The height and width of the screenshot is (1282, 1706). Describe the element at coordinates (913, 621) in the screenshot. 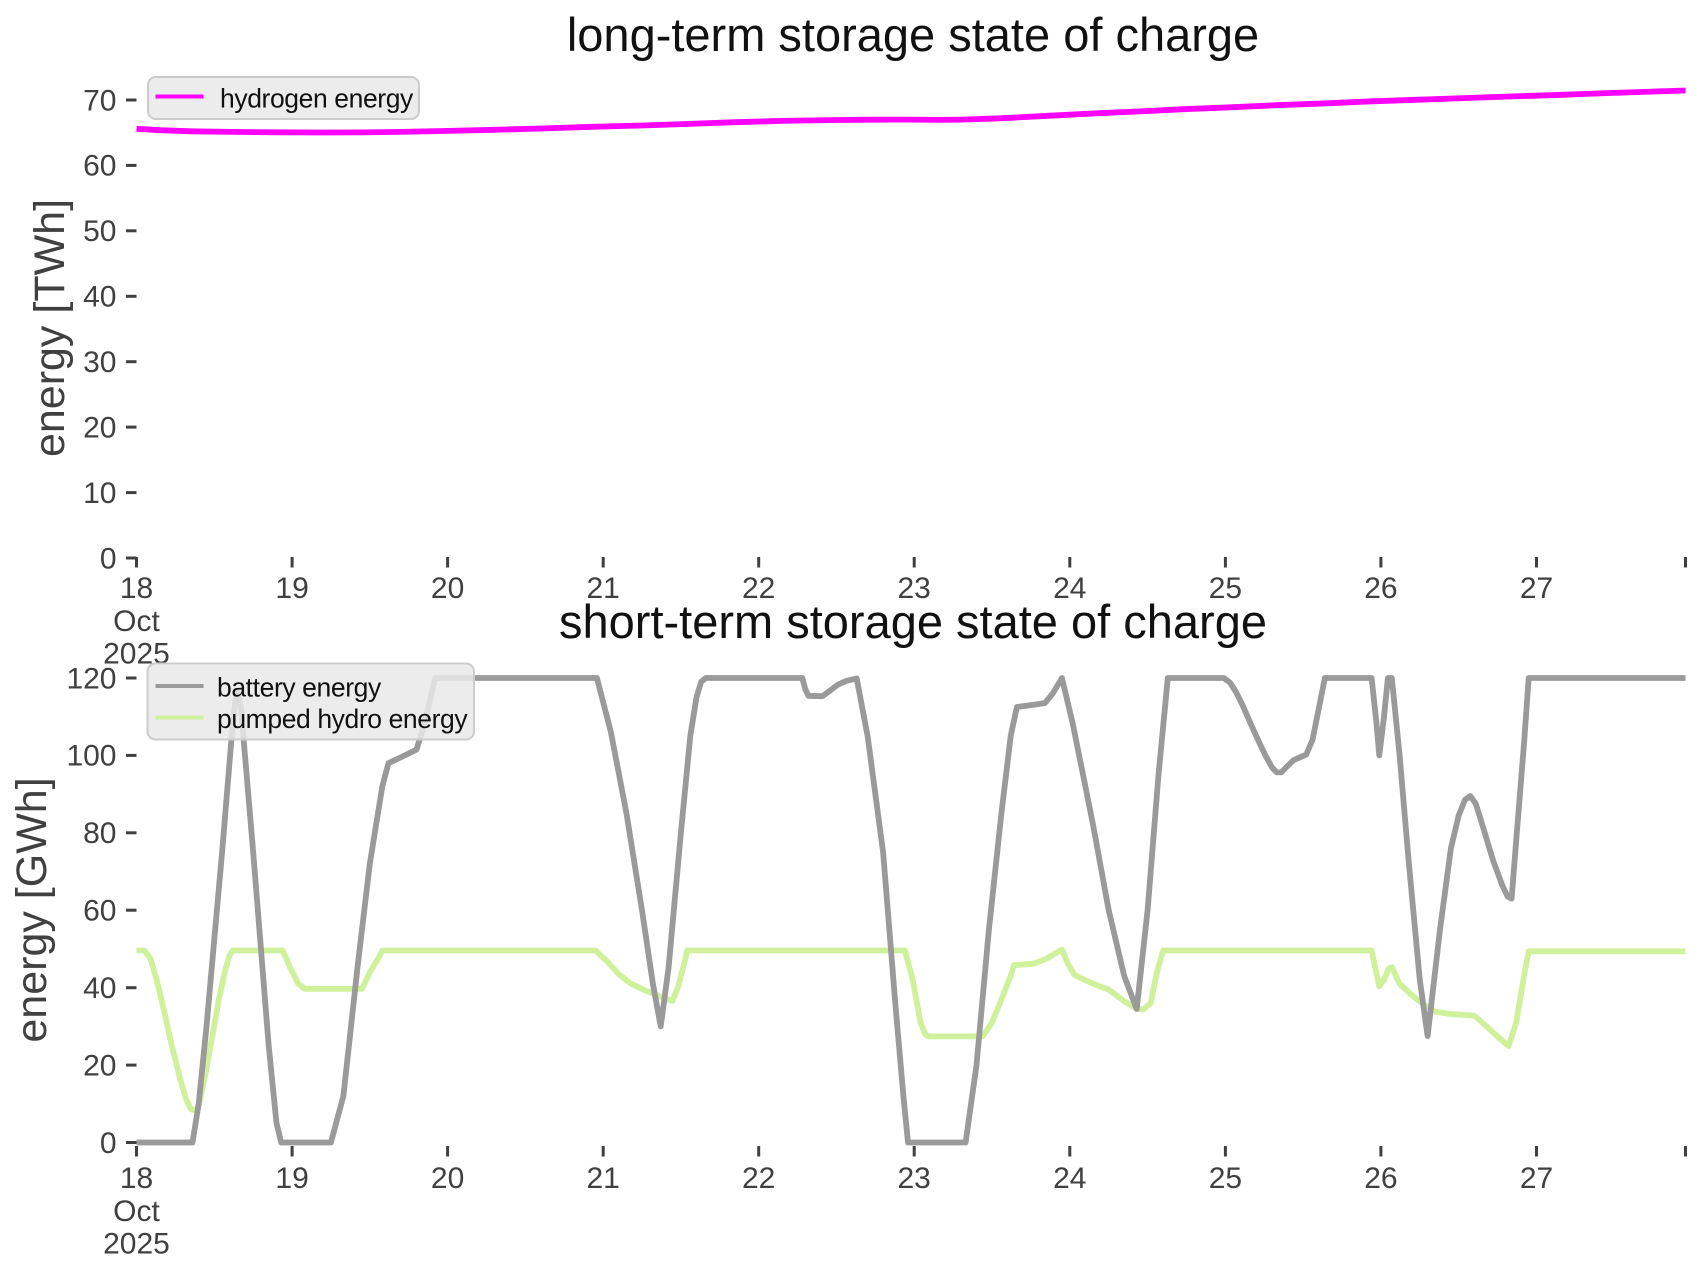

I see `svg-text:short-term storage state of ch: short-term storage state of charge` at that location.